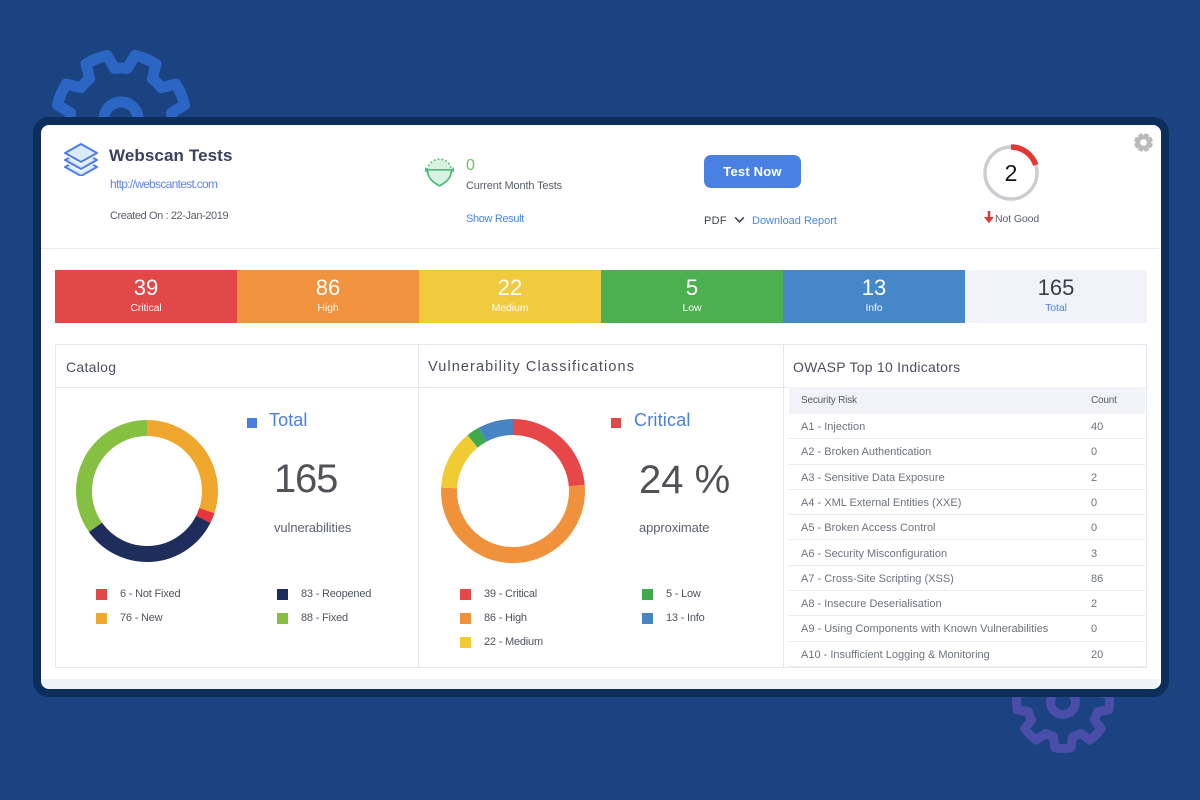 The image size is (1200, 800). I want to click on svg-text: 2, so click(1011, 173).